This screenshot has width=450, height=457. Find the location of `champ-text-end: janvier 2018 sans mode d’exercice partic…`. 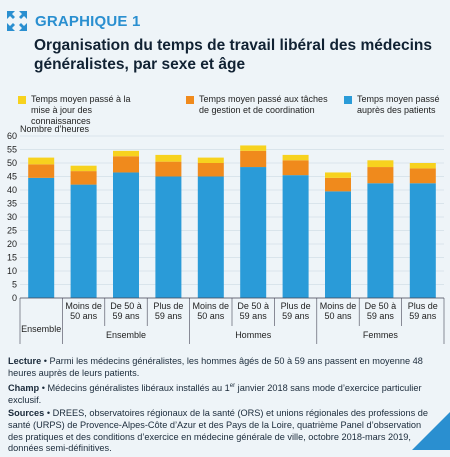

champ-text-end: janvier 2018 sans mode d’exercice partic… is located at coordinates (215, 394).